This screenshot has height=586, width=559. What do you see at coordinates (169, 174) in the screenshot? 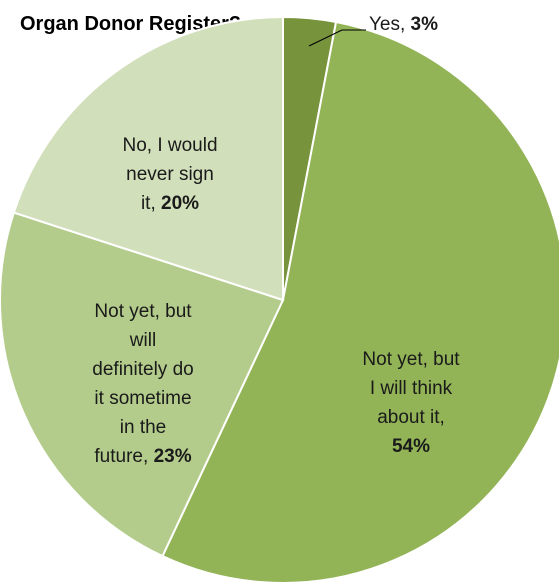
I see `data-label-3: No, I would never sign it, 20%` at bounding box center [169, 174].